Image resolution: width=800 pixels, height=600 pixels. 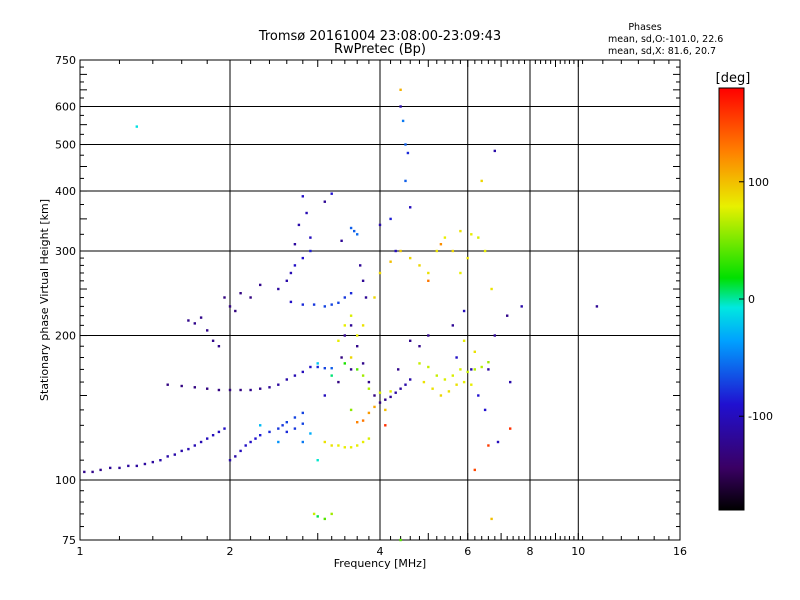 I want to click on x-tick-label: 6, so click(x=467, y=551).